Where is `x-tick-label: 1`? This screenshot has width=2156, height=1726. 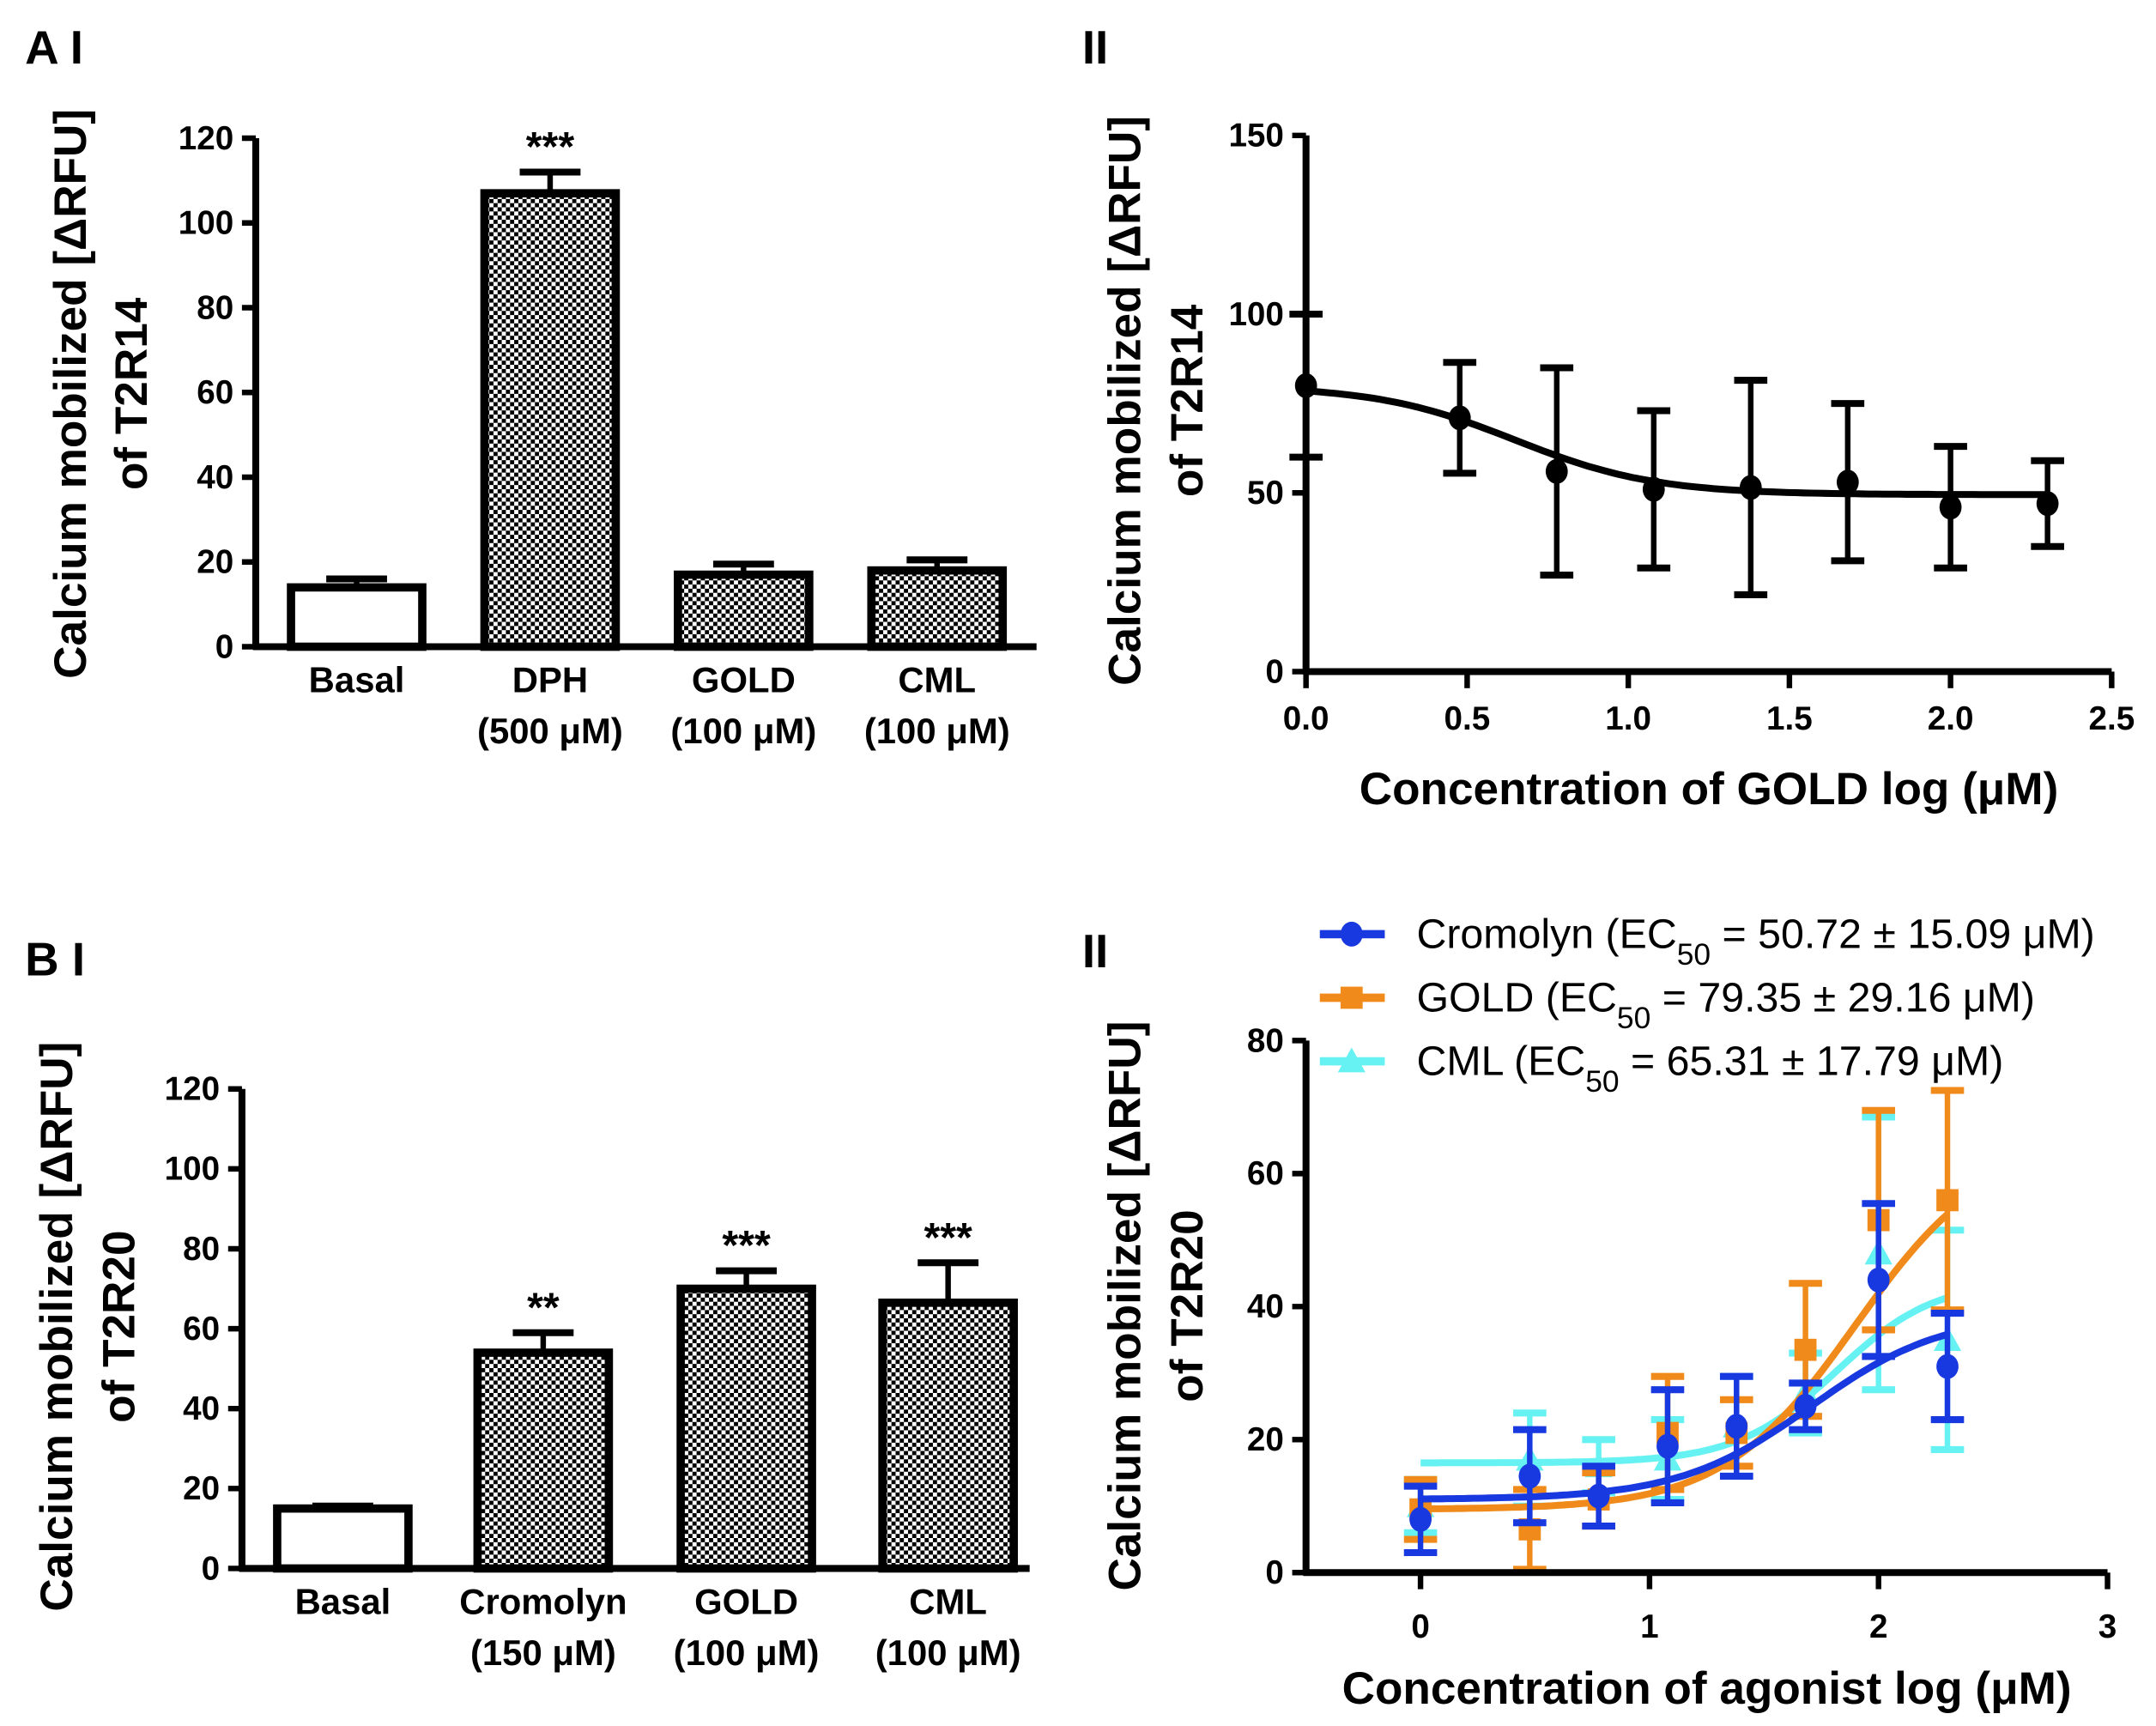 x-tick-label: 1 is located at coordinates (1649, 1626).